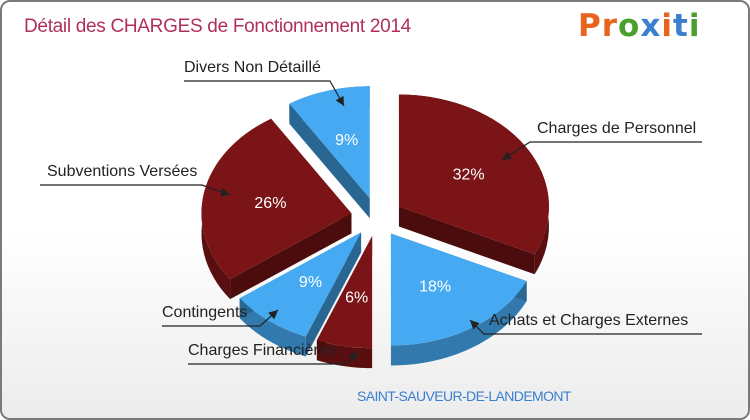  Describe the element at coordinates (356, 298) in the screenshot. I see `slice-percent-label: 6%` at that location.